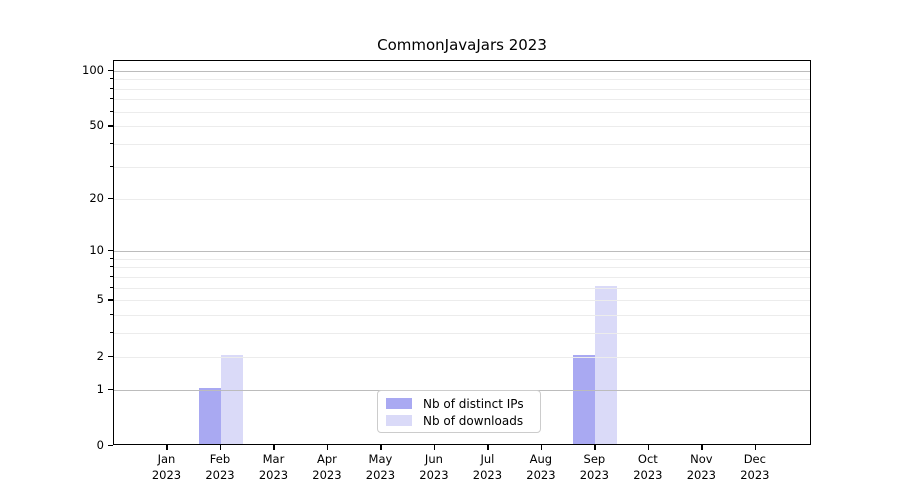 Image resolution: width=900 pixels, height=500 pixels. I want to click on x-tick-label: Nov 2023, so click(701, 467).